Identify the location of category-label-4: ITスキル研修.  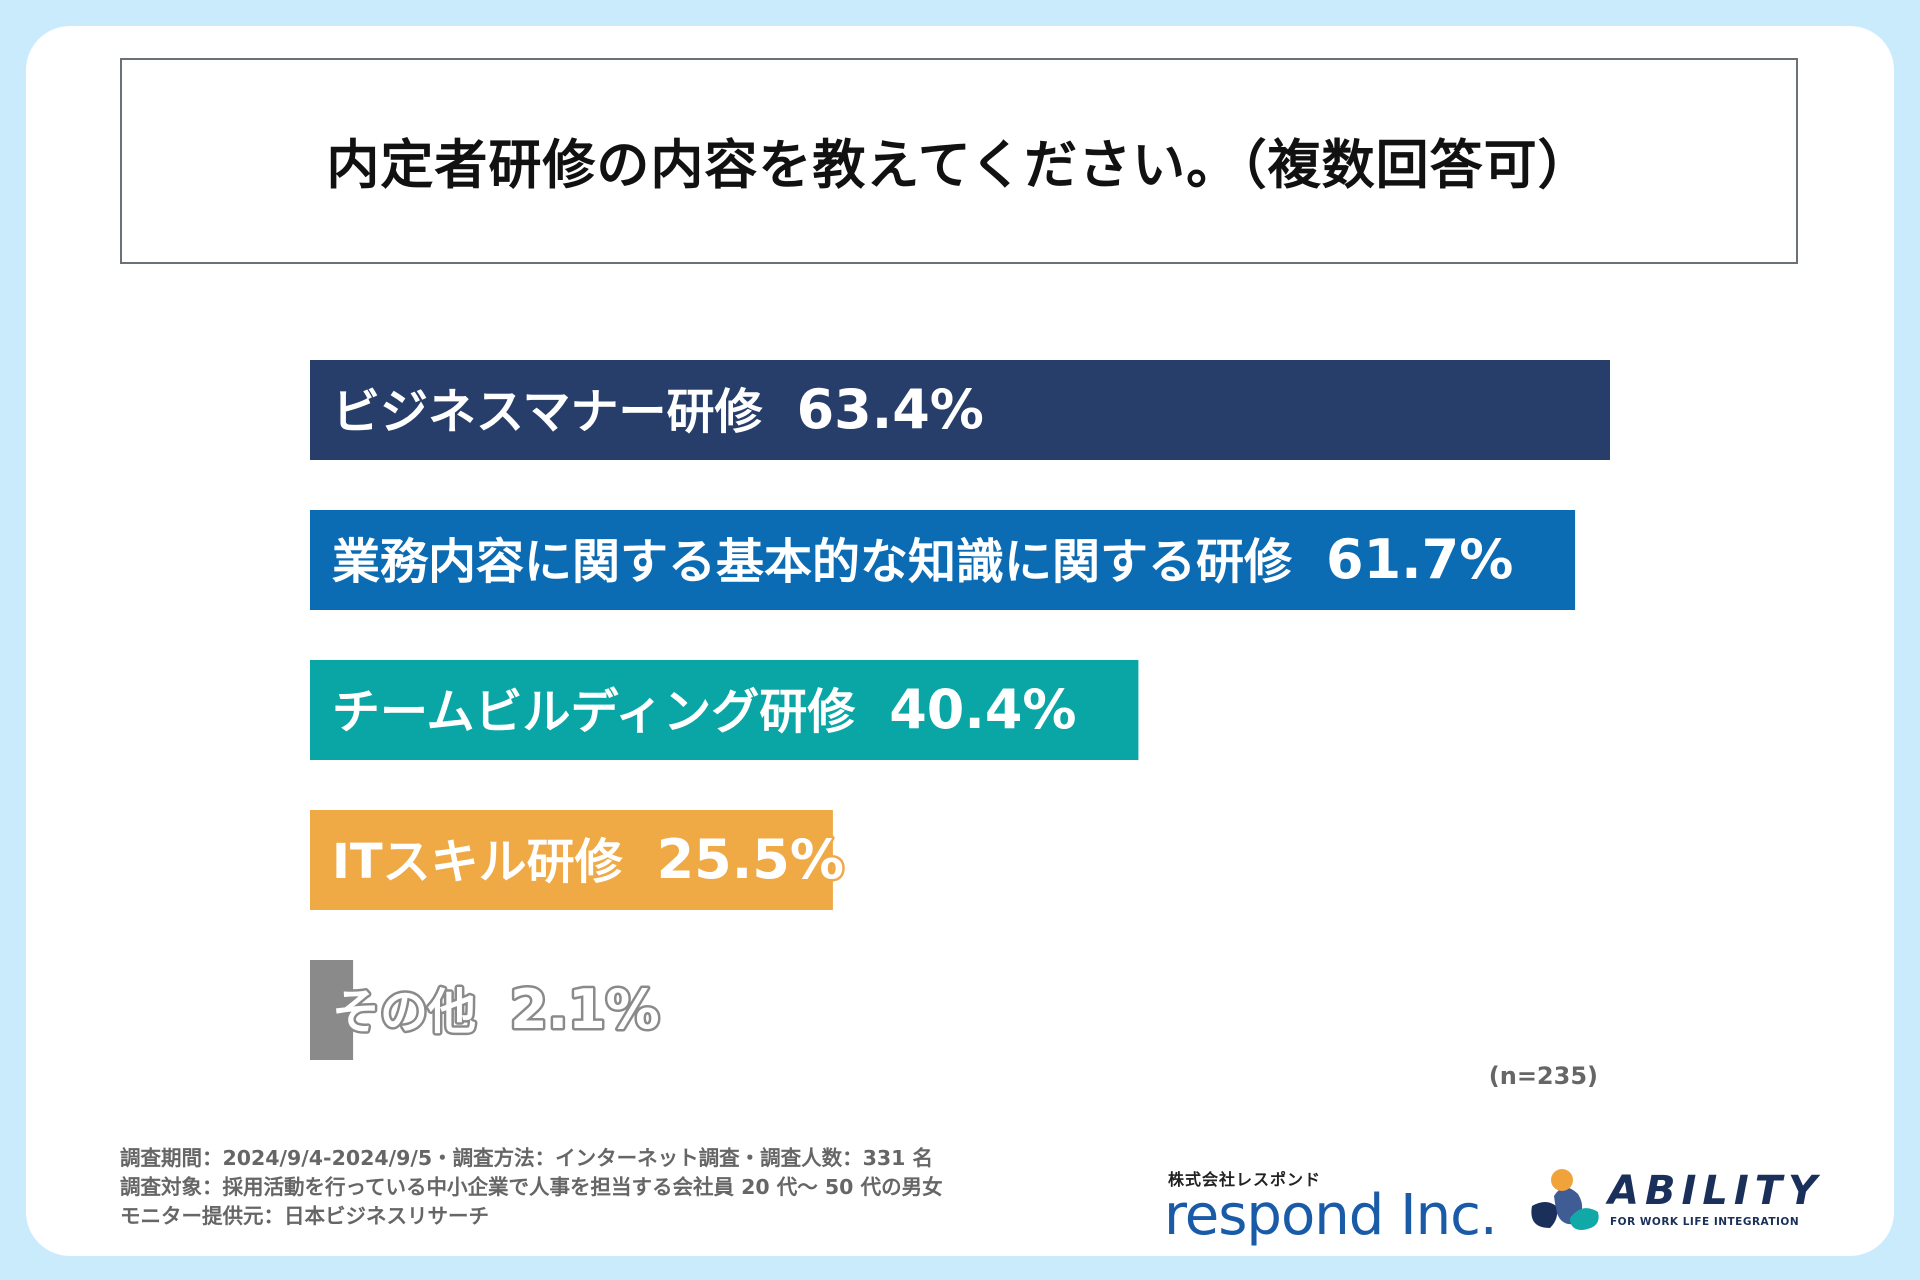
(478, 862).